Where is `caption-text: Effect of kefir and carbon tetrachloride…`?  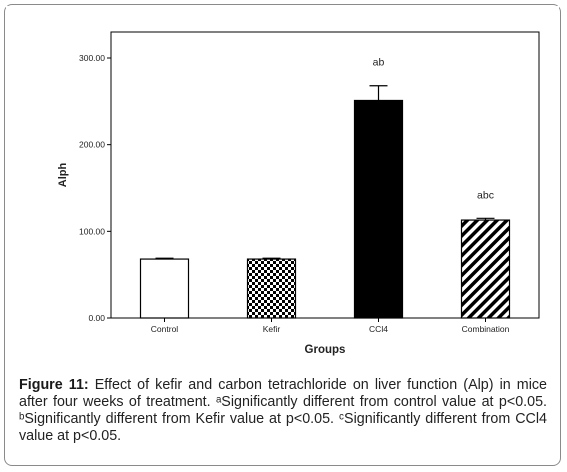
caption-text: Effect of kefir and carbon tetrachloride… is located at coordinates (283, 410).